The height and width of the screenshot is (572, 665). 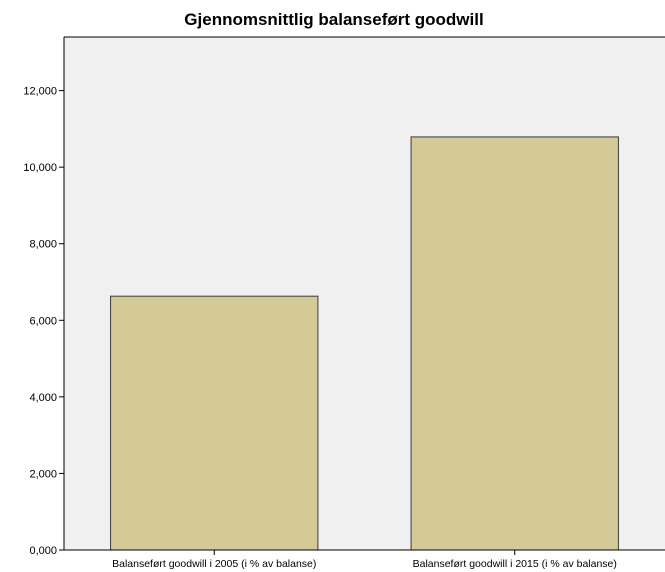 I want to click on y-tick-label: 4,000, so click(x=43, y=398).